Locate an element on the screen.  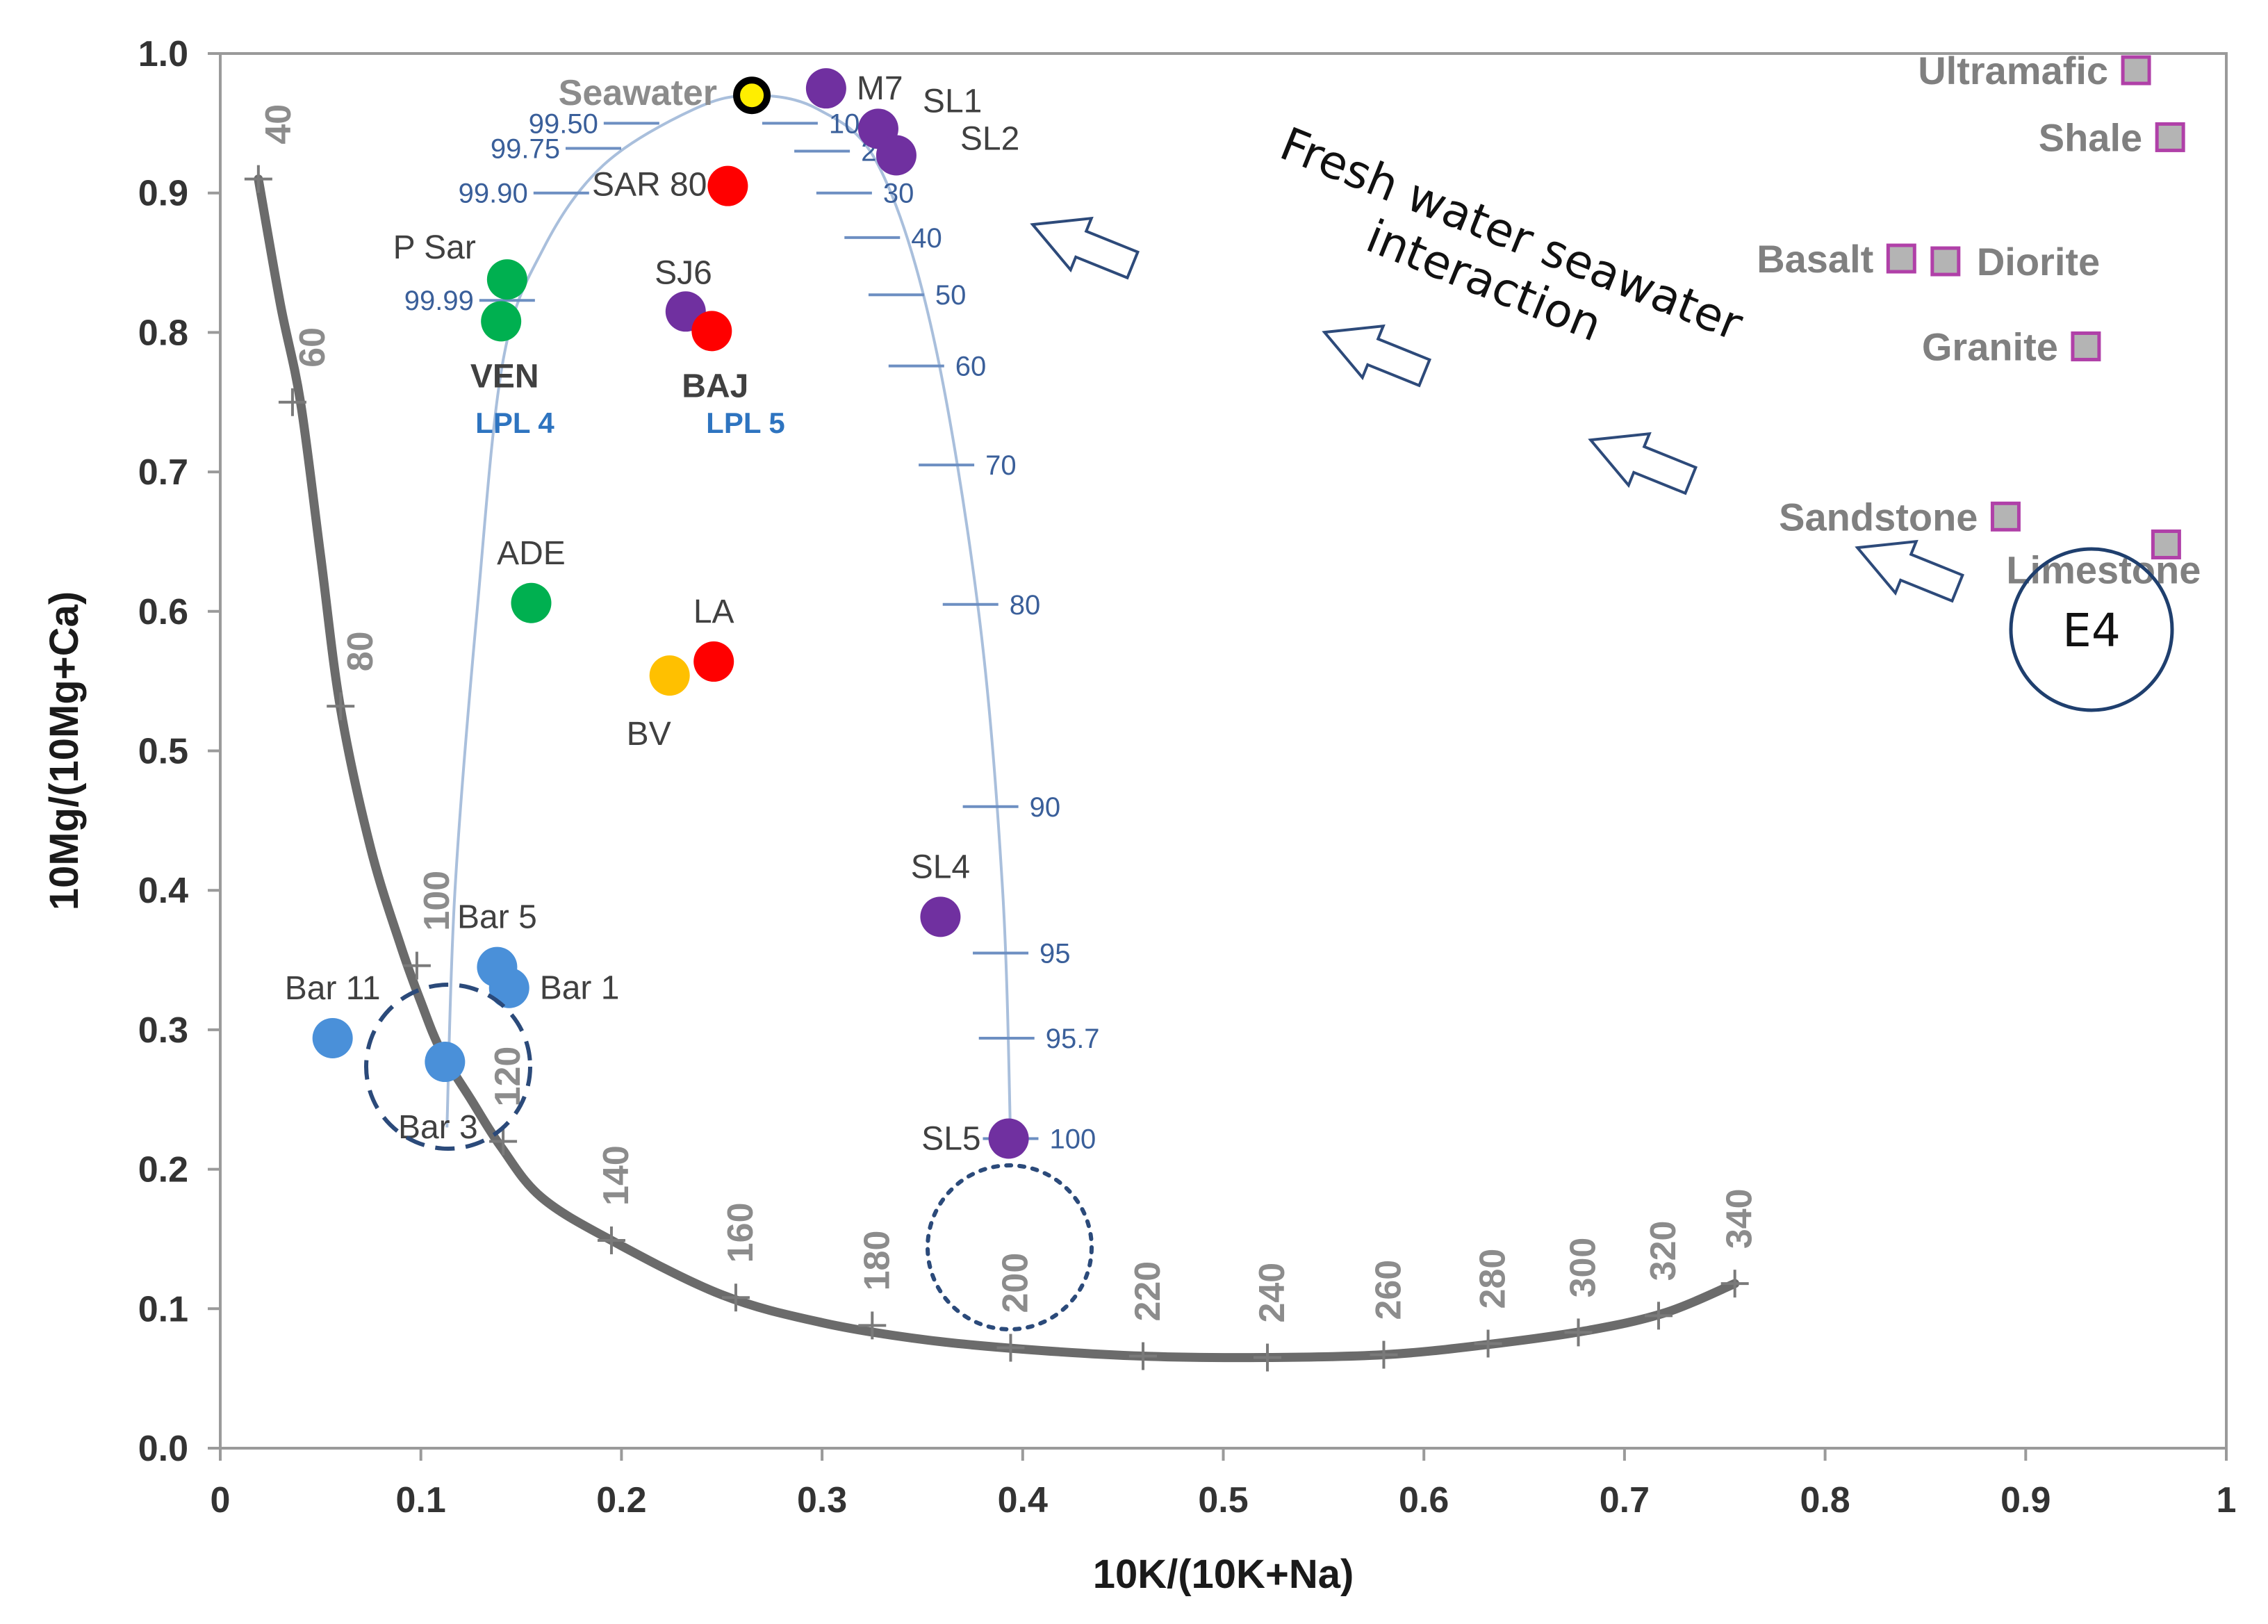
sample-label: Bar 11 is located at coordinates (333, 988).